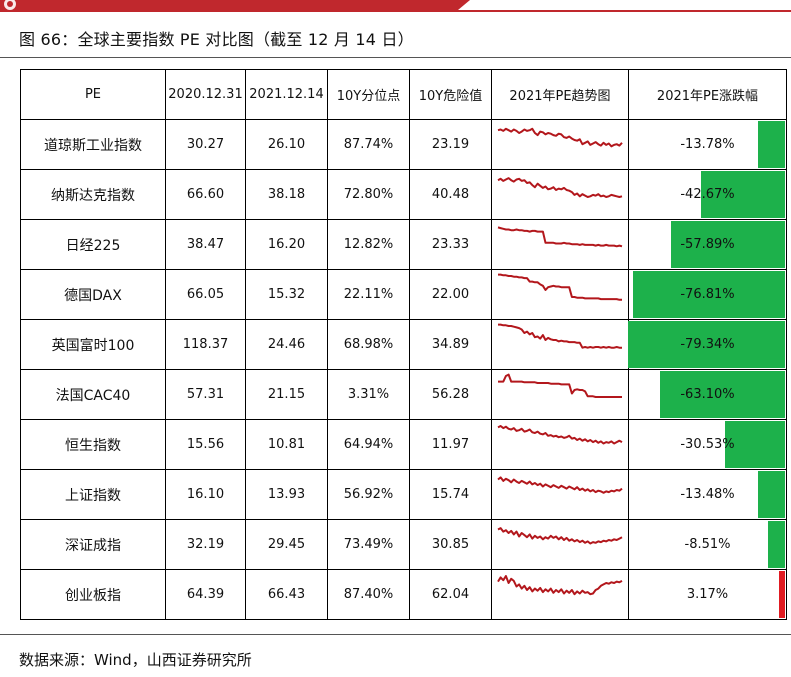 This screenshot has width=791, height=677. What do you see at coordinates (395, 57) in the screenshot?
I see `title-divider` at bounding box center [395, 57].